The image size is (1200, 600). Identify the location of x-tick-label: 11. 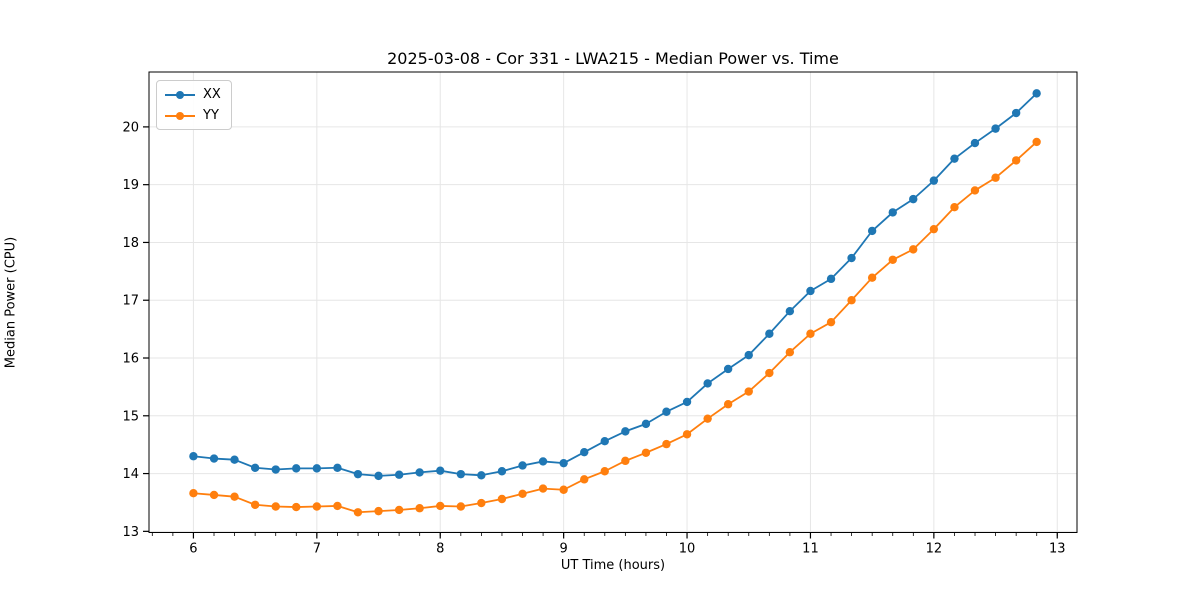
(810, 548).